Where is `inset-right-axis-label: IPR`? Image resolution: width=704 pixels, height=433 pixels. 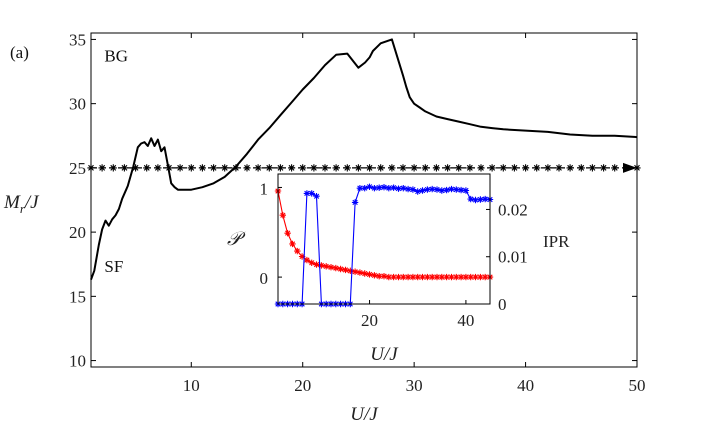
inset-right-axis-label: IPR is located at coordinates (556, 241).